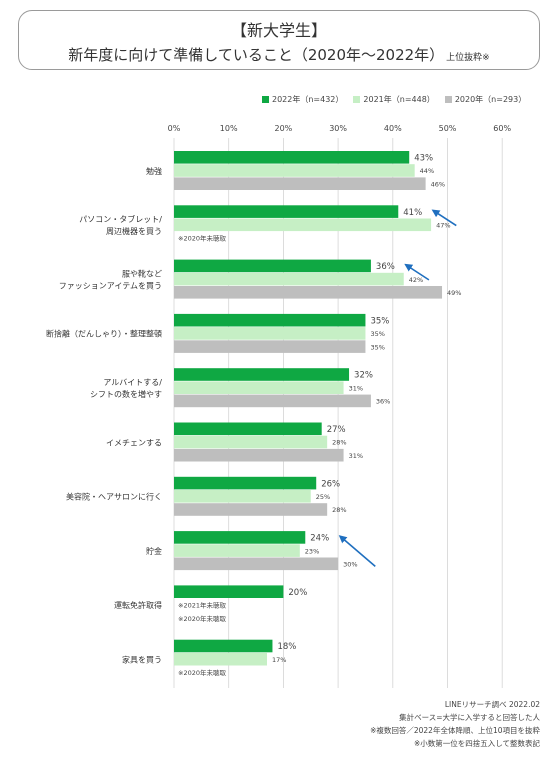 The width and height of the screenshot is (560, 775). I want to click on data-label: 20%, so click(297, 593).